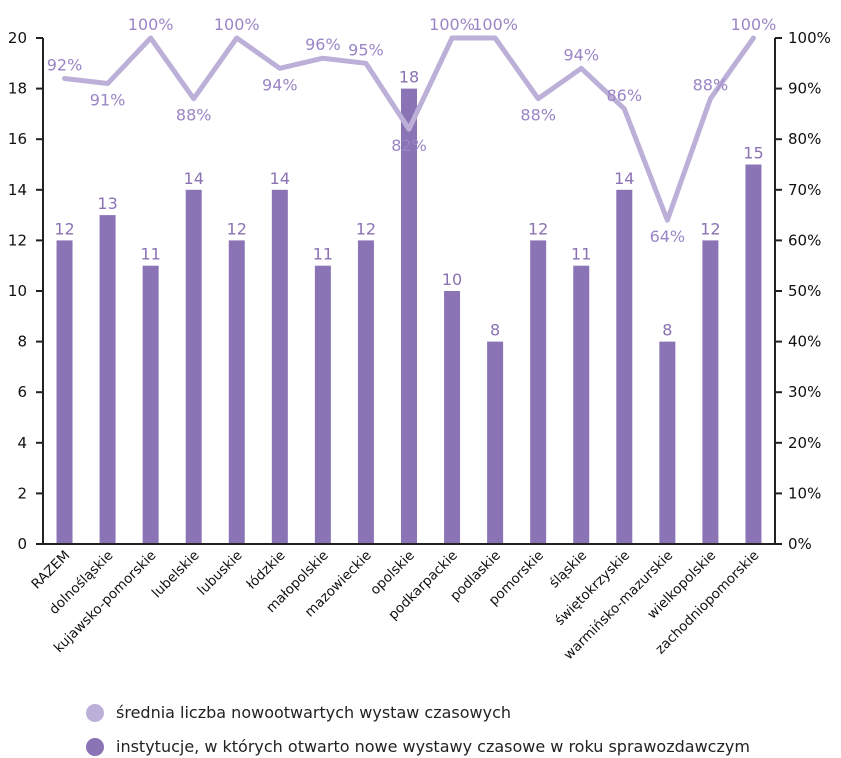 Image resolution: width=841 pixels, height=758 pixels. Describe the element at coordinates (176, 575) in the screenshot. I see `x-category-label: lubelskie` at that location.